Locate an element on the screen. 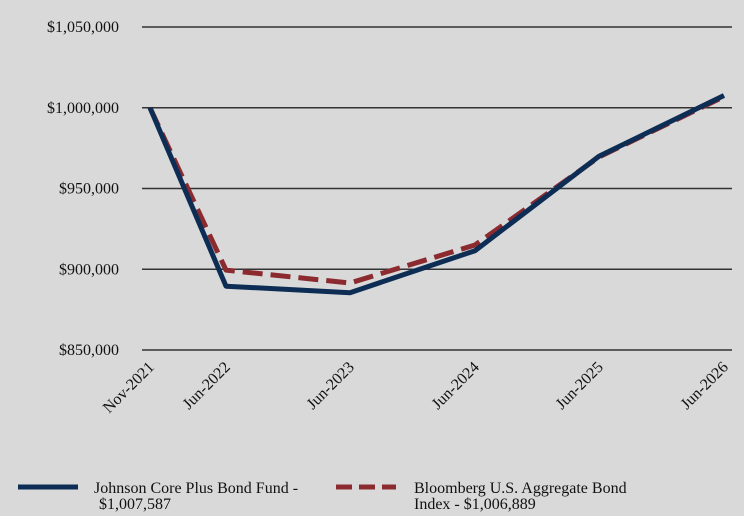 This screenshot has height=516, width=744. legend-label: Johnson Core Plus Bond Fund -$1,007,587 is located at coordinates (196, 496).